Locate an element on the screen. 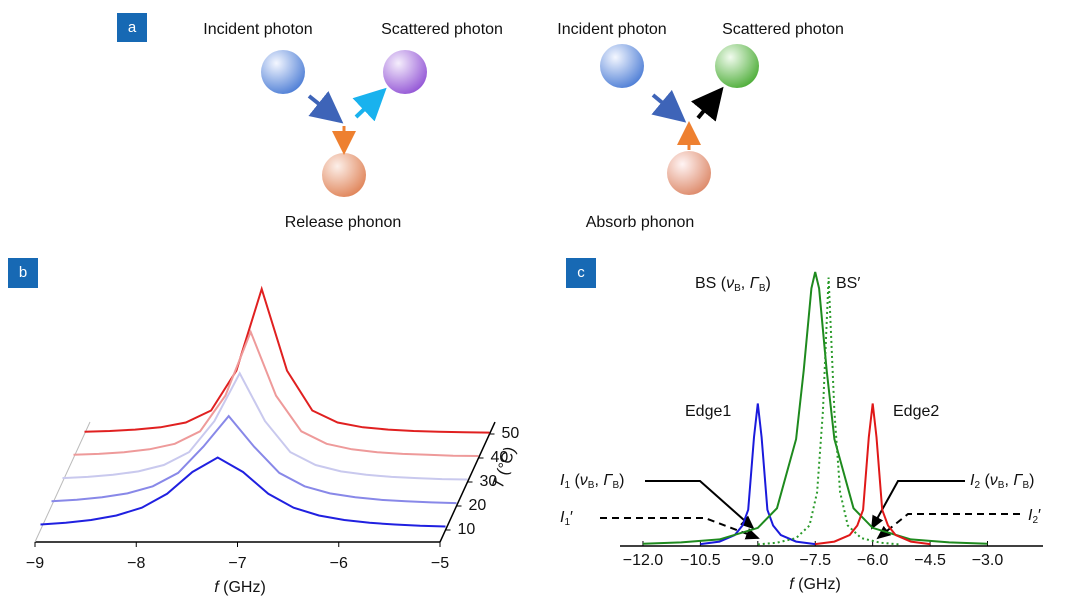 This screenshot has height=601, width=1067. axis-line is located at coordinates (62, 482).